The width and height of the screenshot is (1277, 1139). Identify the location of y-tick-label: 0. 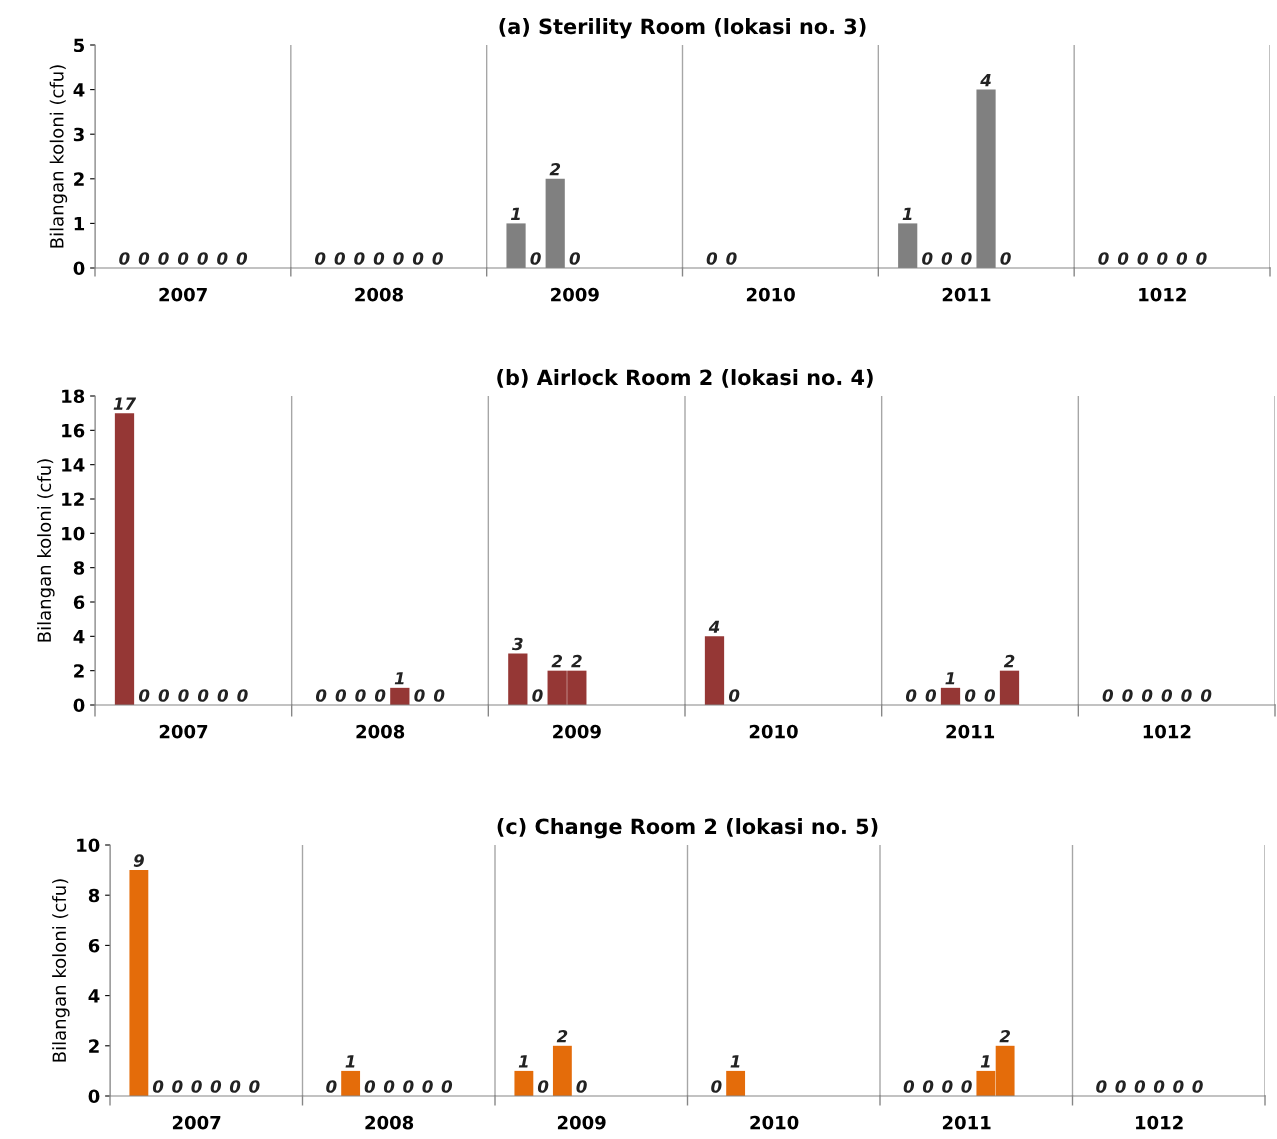
(94, 1096).